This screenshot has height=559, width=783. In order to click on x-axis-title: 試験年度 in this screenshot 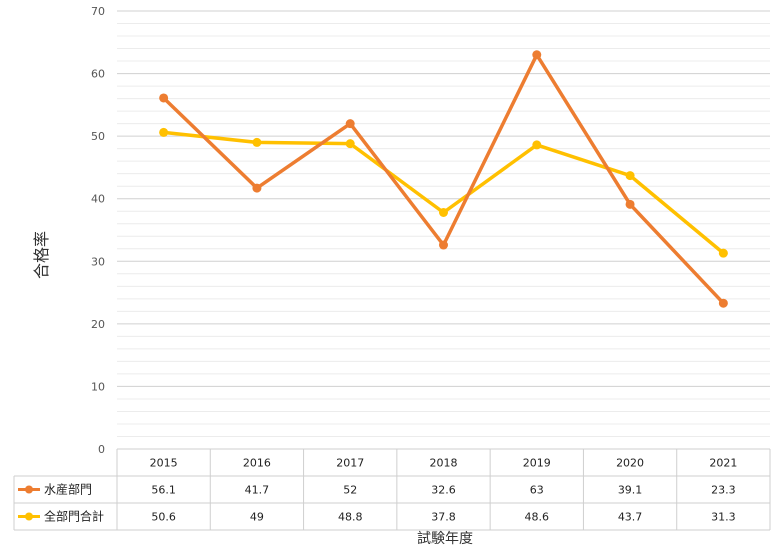, I will do `click(445, 539)`.